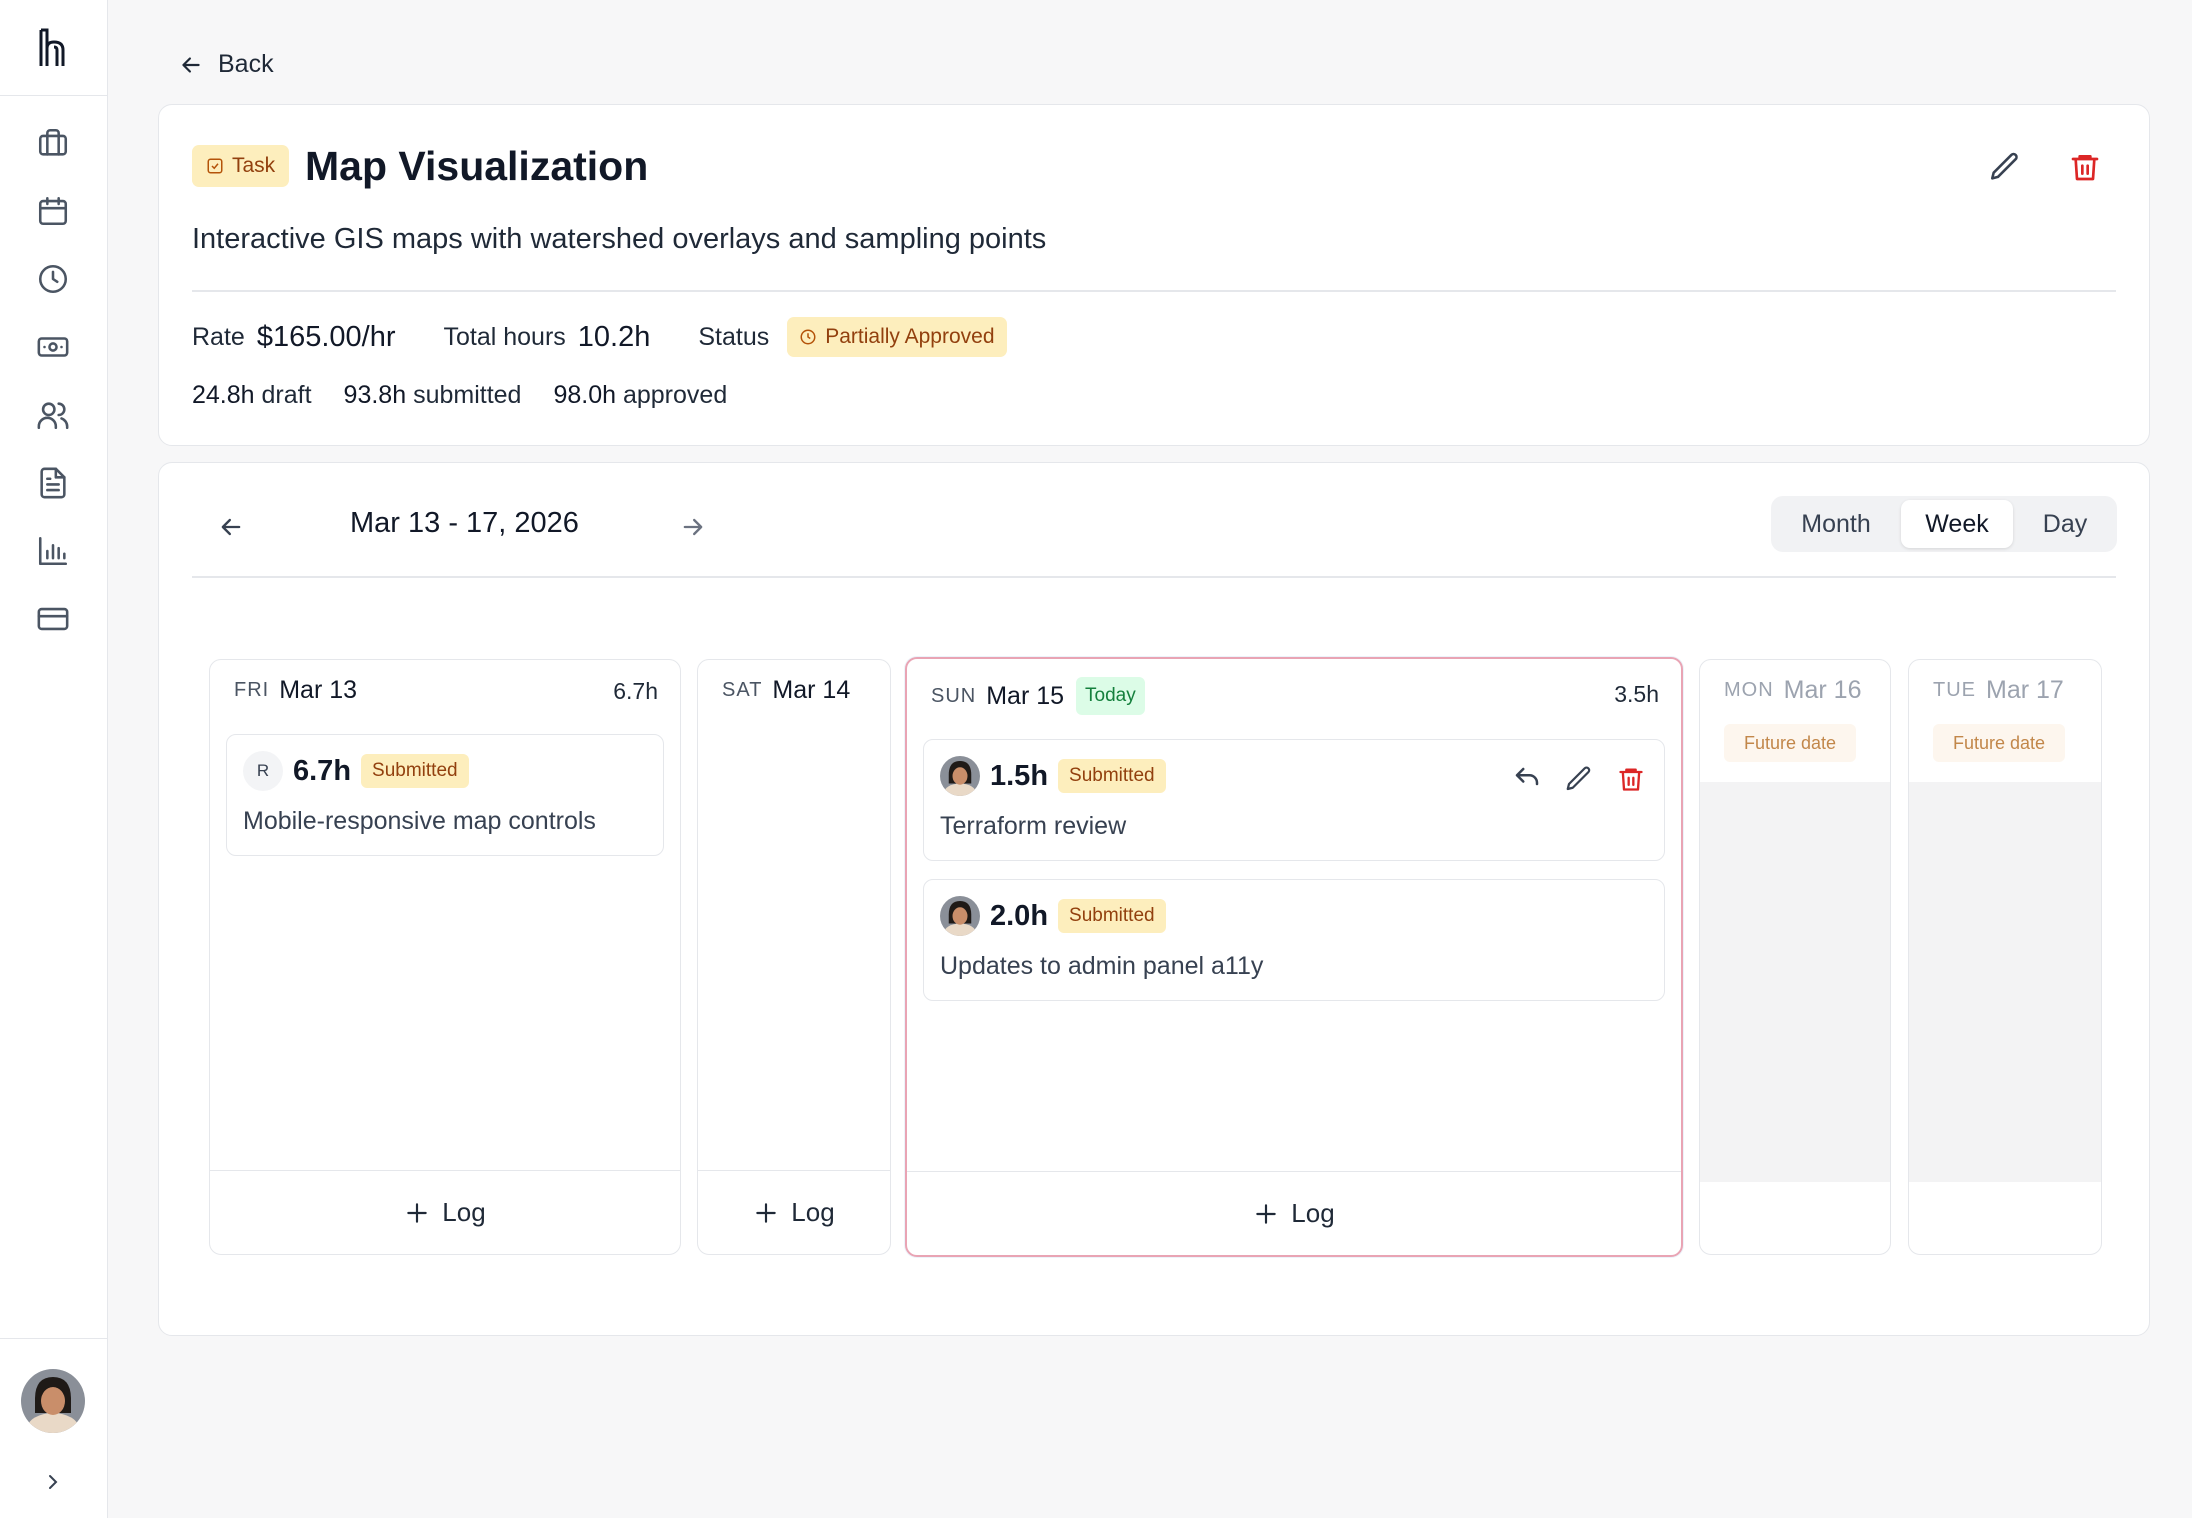  I want to click on day-date: Mar 15, so click(1025, 695).